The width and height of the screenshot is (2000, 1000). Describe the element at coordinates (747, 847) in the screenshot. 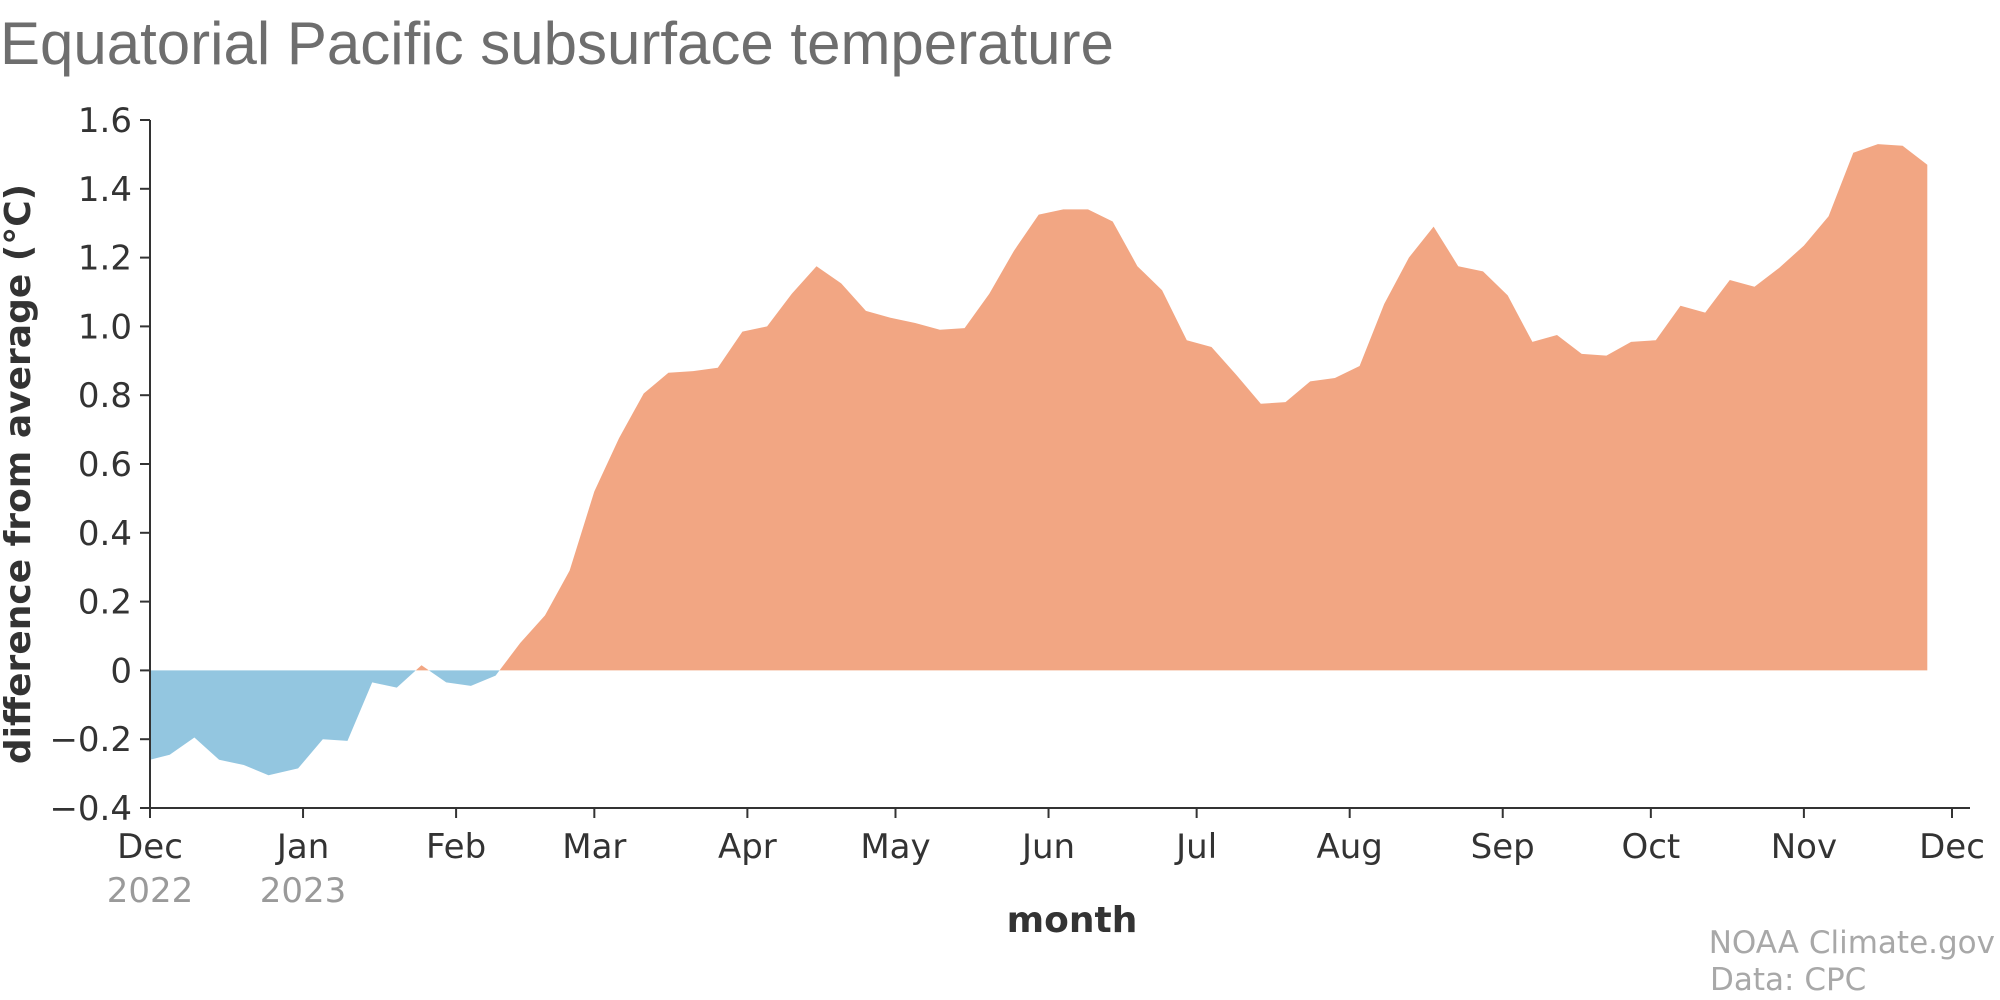

I see `x-tick-label: Apr` at that location.